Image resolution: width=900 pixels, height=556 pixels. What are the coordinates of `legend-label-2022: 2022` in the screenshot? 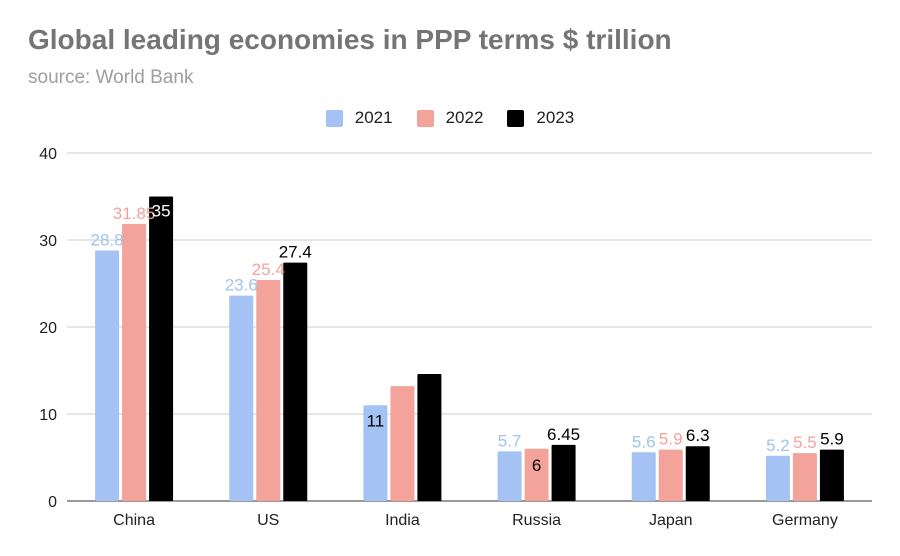 It's located at (464, 117).